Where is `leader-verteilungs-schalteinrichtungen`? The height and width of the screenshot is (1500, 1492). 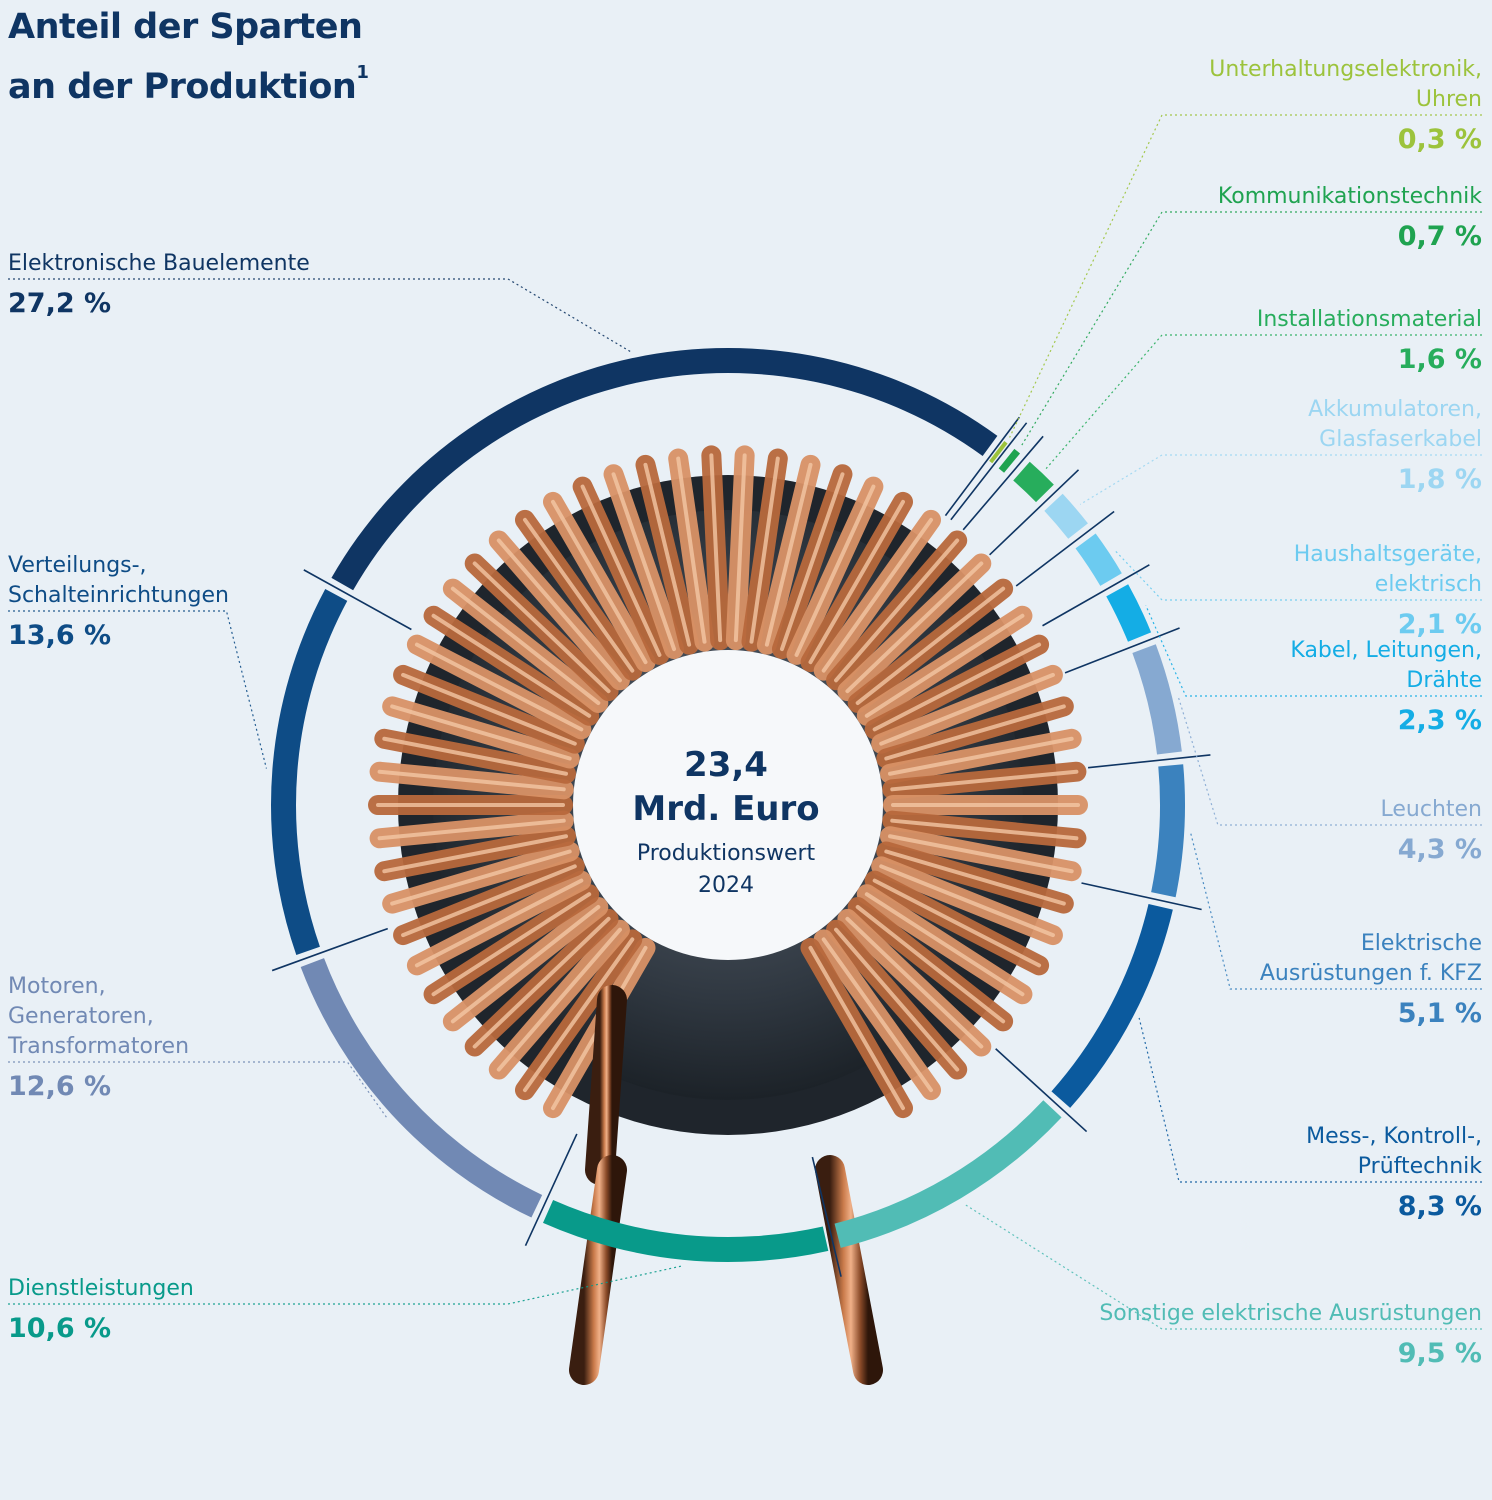
leader-verteilungs-schalteinrichtungen is located at coordinates (138, 689).